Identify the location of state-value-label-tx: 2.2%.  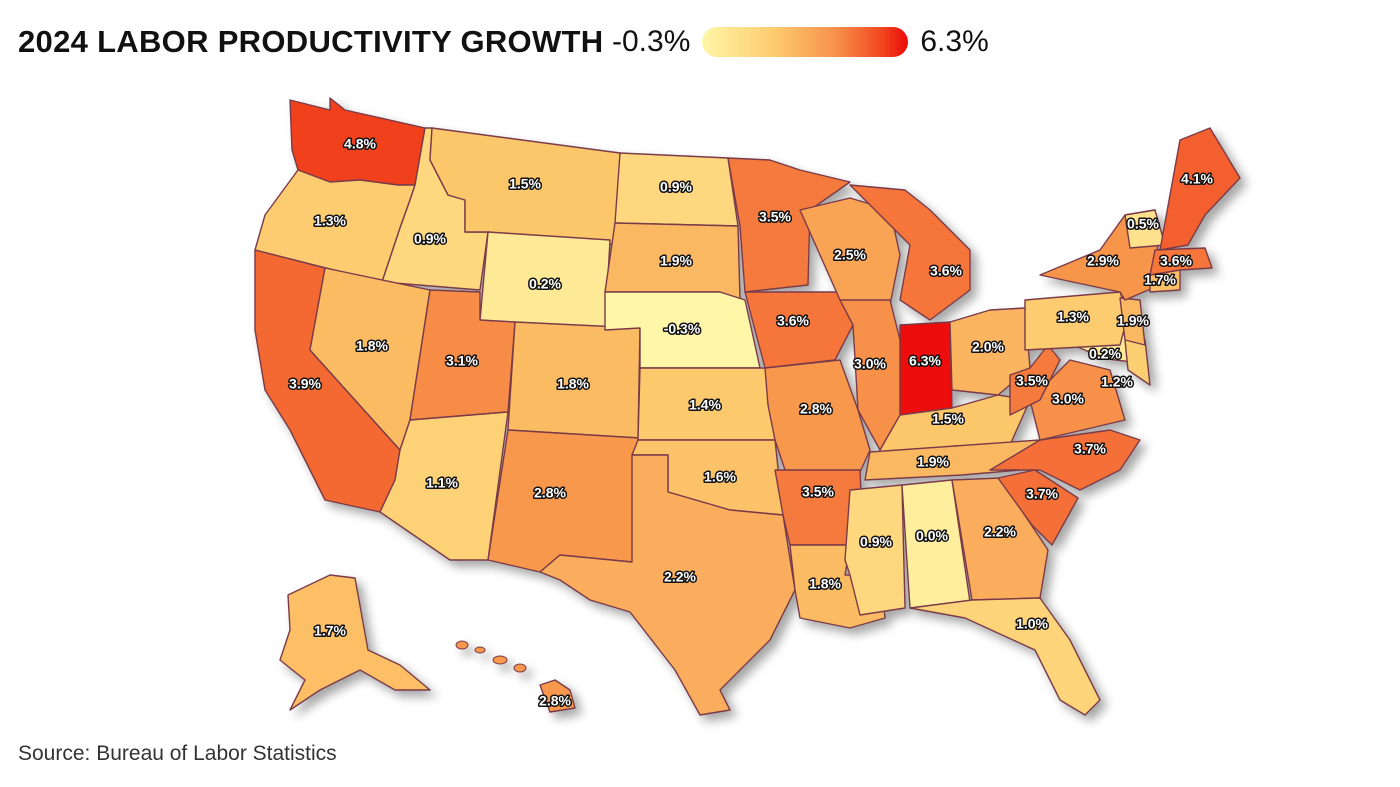
(680, 577).